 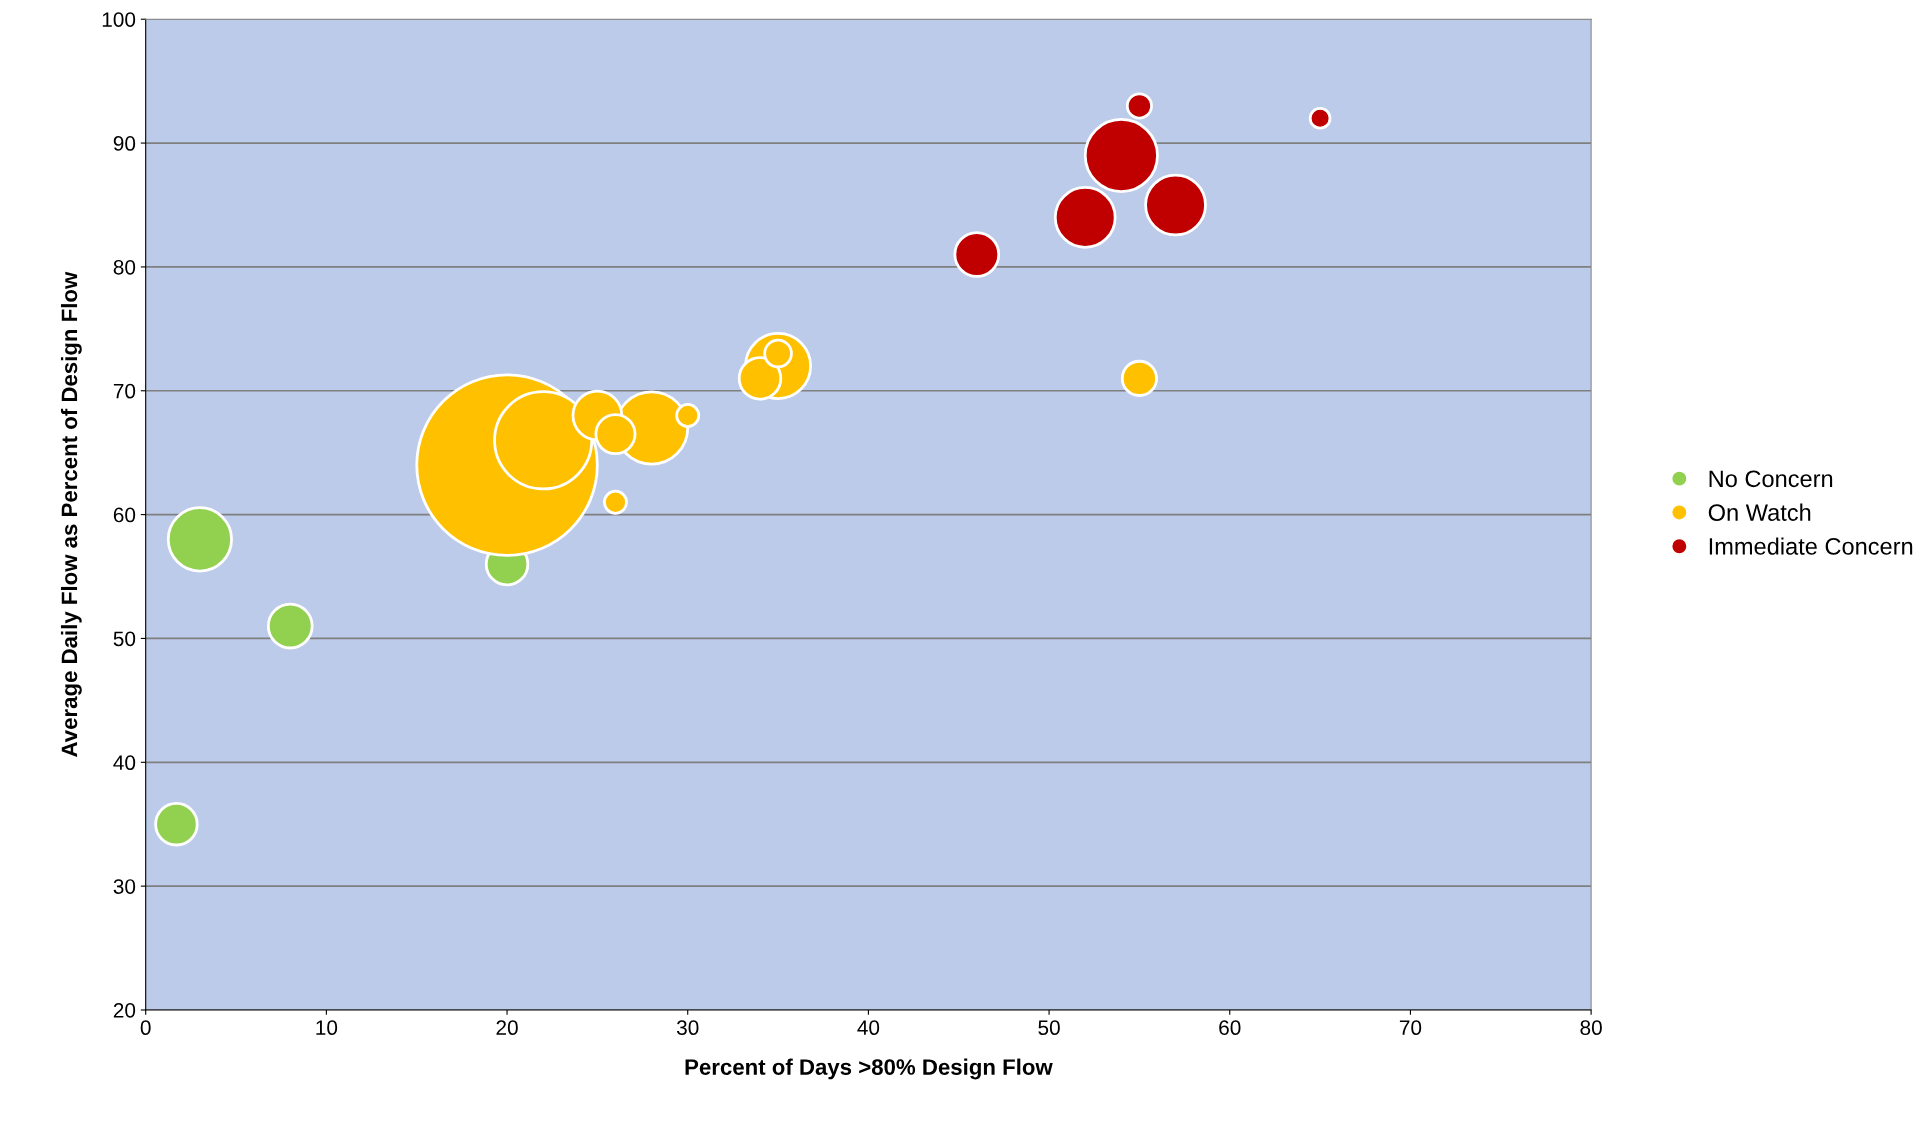 I want to click on y-tick-label: 50, so click(x=124, y=639).